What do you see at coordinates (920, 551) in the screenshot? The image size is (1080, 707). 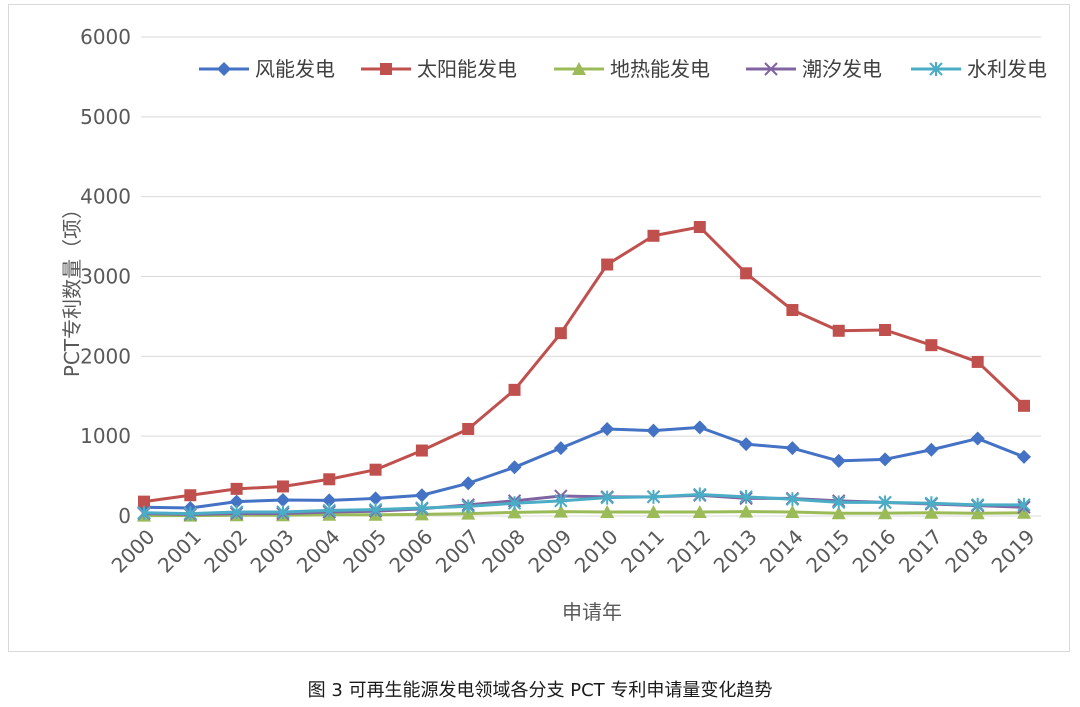 I see `x-tick-label: 2017` at bounding box center [920, 551].